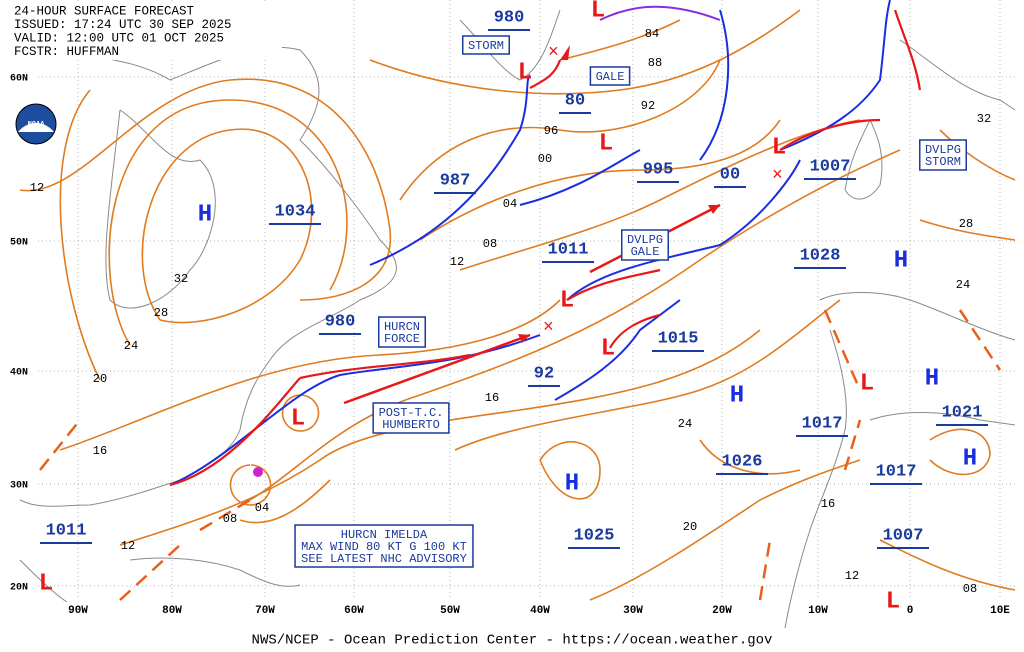  I want to click on pressure-label: 1021, so click(962, 412).